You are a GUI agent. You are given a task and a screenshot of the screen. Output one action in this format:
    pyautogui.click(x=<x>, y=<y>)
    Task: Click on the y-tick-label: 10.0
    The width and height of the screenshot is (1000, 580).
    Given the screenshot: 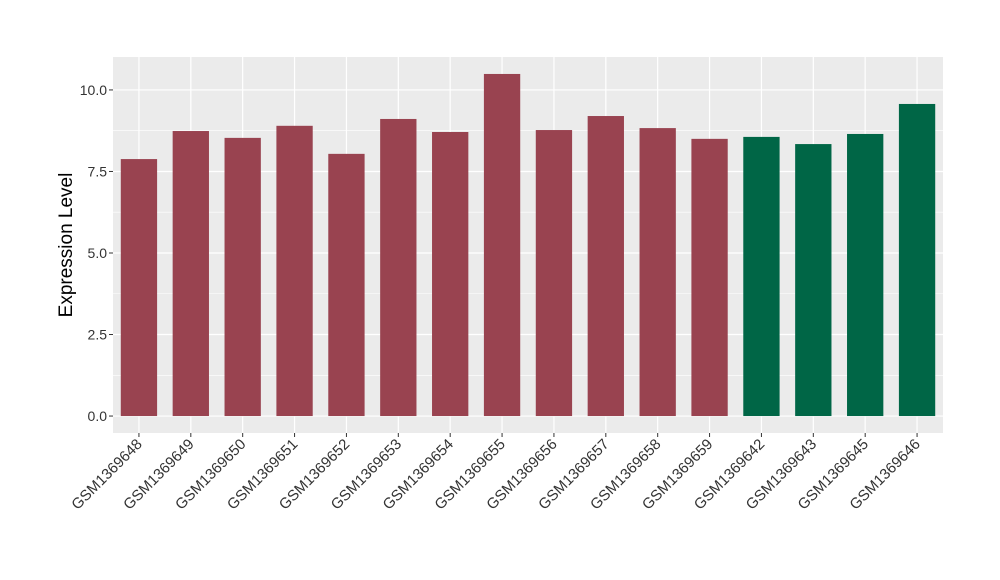 What is the action you would take?
    pyautogui.click(x=93, y=90)
    